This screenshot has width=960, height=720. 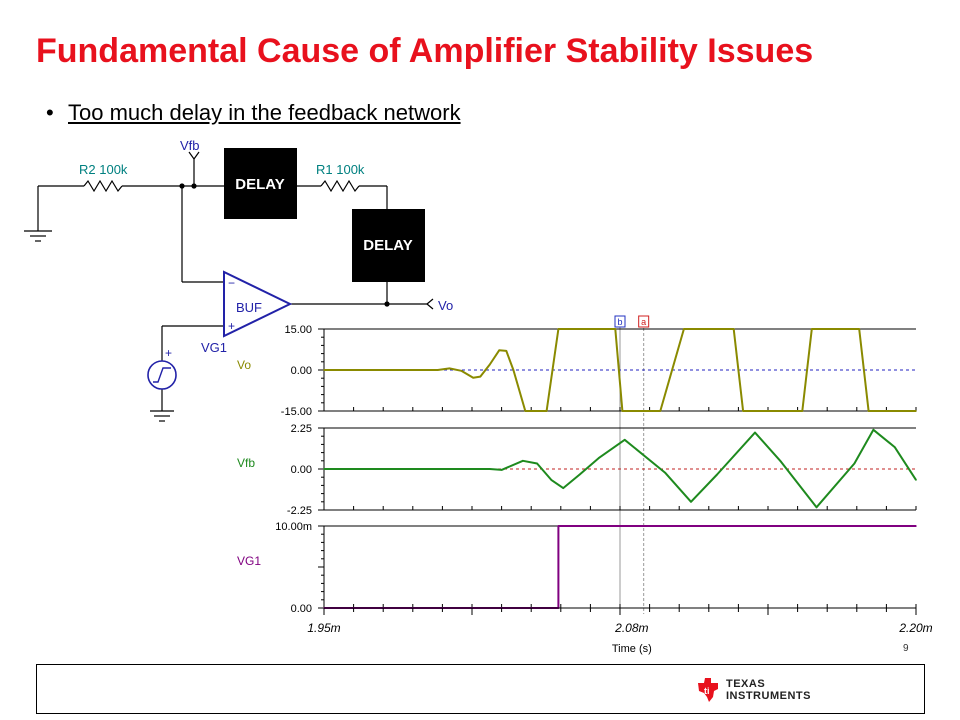 What do you see at coordinates (906, 648) in the screenshot?
I see `page-number: 9` at bounding box center [906, 648].